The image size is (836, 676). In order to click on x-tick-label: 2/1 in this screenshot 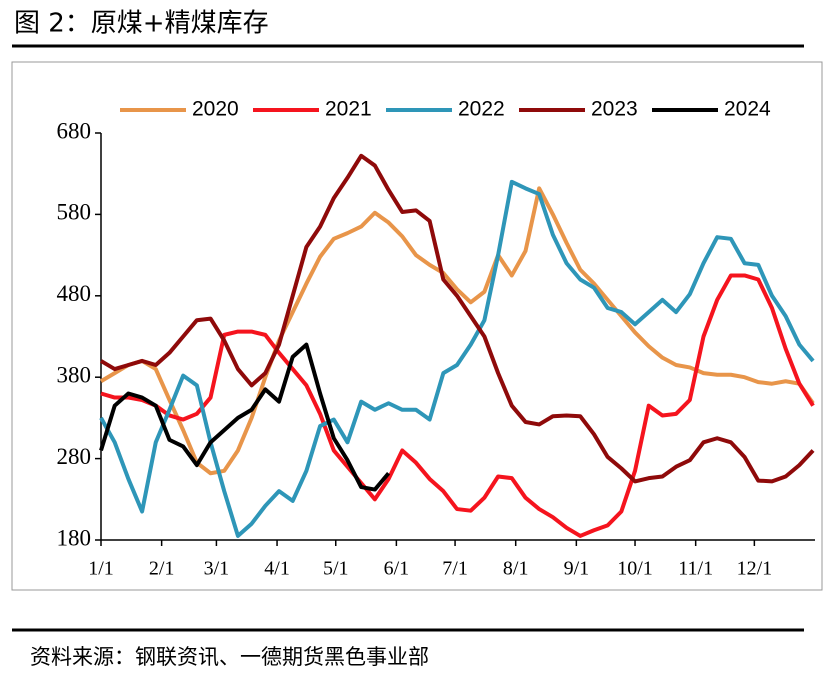, I will do `click(162, 569)`.